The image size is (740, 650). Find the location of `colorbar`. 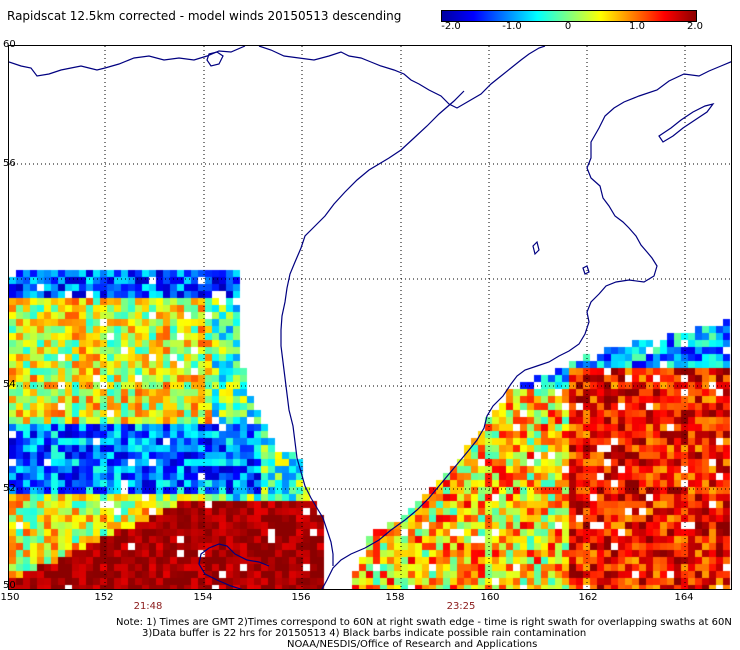

colorbar is located at coordinates (569, 16).